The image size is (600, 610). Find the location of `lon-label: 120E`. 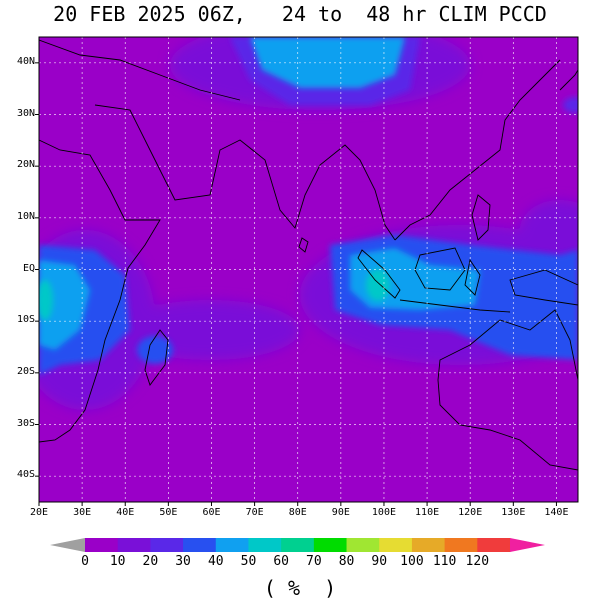

lon-label: 120E is located at coordinates (470, 512).